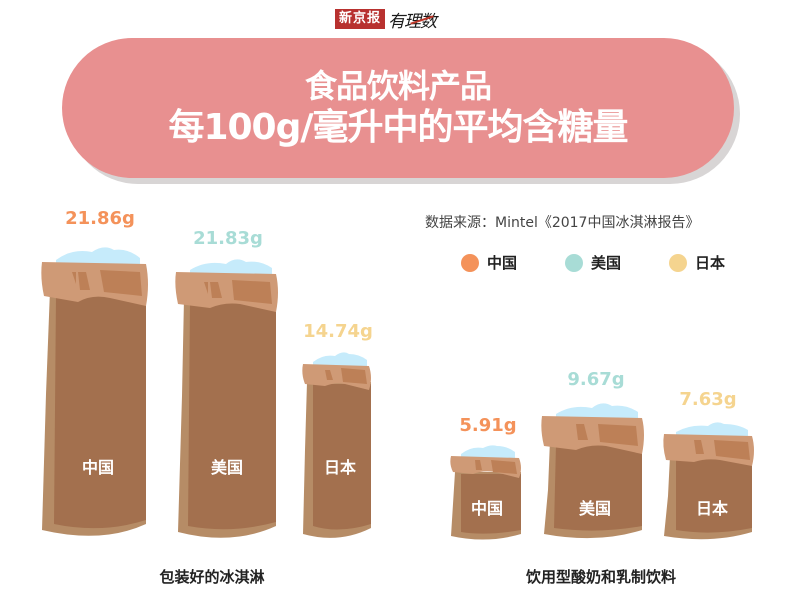 Image resolution: width=800 pixels, height=602 pixels. What do you see at coordinates (212, 577) in the screenshot?
I see `group-title-icecream: 包装好的冰淇淋` at bounding box center [212, 577].